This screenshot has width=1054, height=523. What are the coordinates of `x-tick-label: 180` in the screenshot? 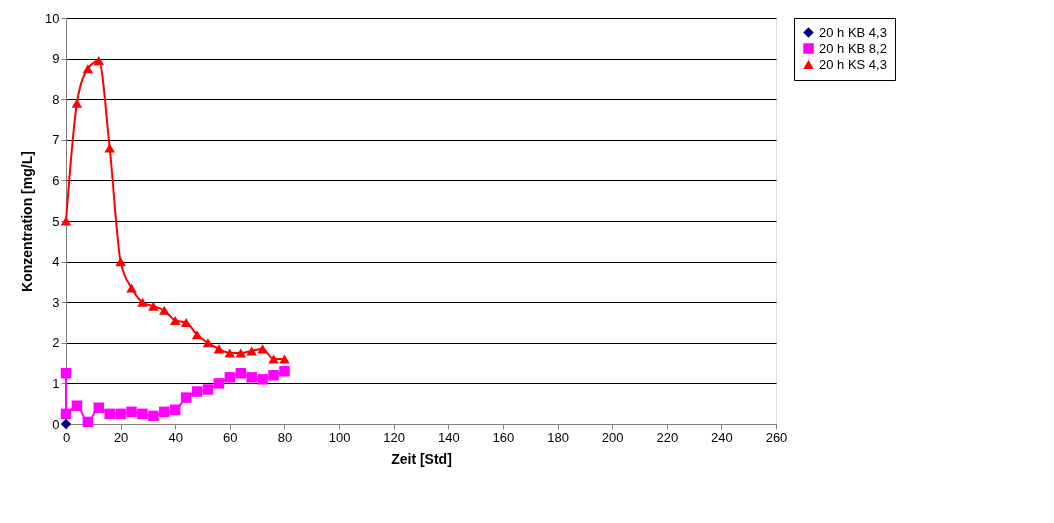 It's located at (558, 437).